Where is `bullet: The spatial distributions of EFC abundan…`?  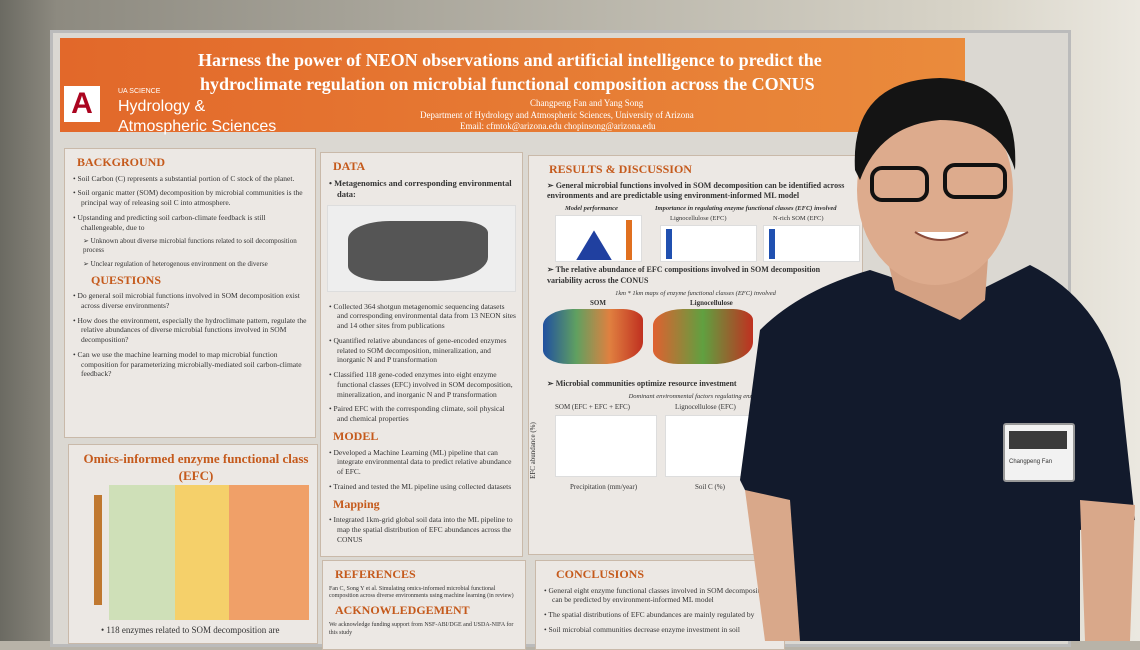
bullet: The spatial distributions of EFC abundan… is located at coordinates (660, 615).